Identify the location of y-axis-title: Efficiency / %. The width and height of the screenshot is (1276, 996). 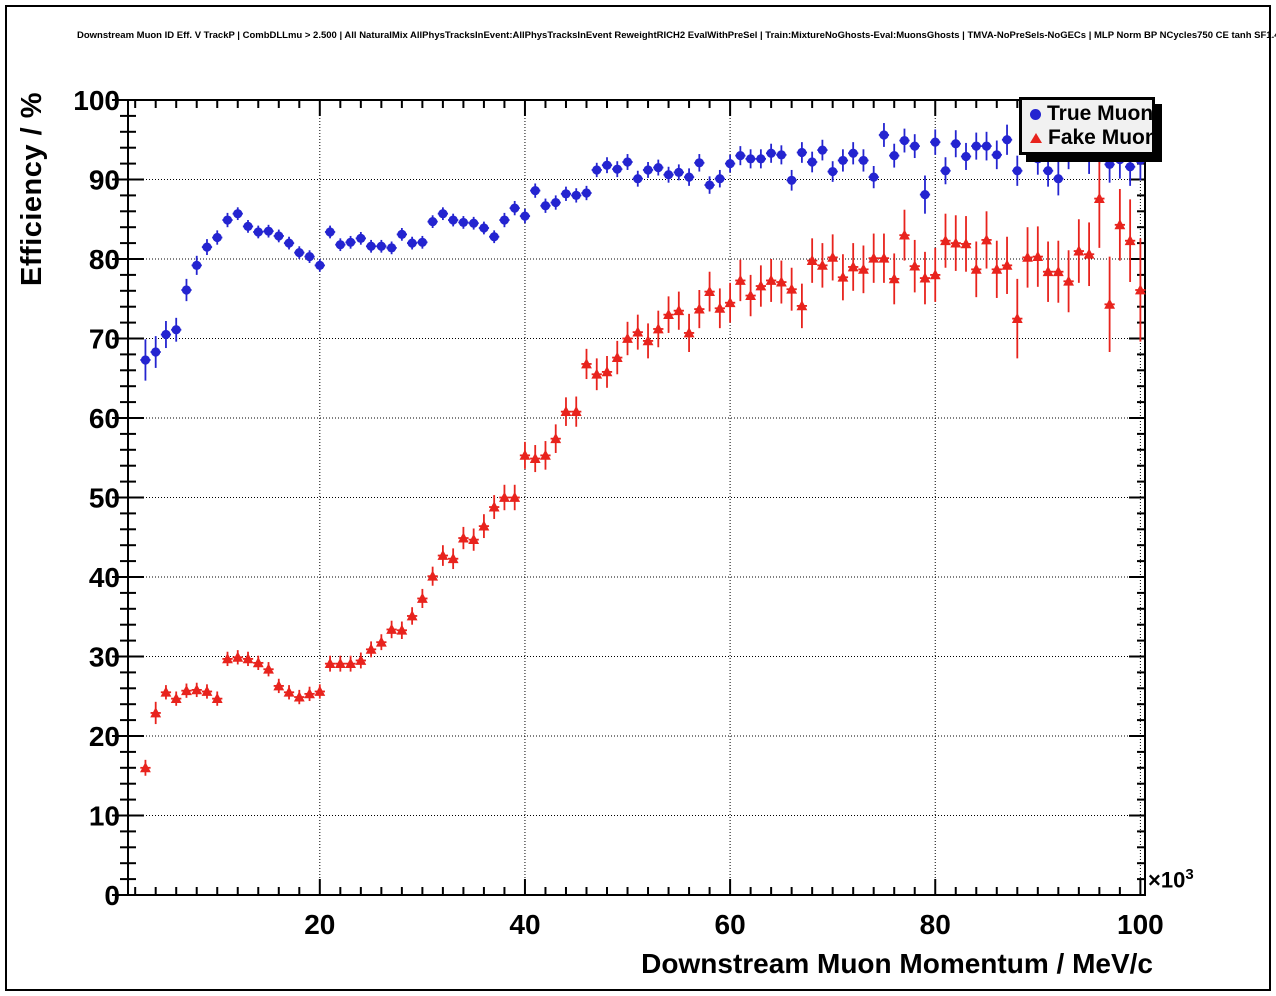
(32, 189).